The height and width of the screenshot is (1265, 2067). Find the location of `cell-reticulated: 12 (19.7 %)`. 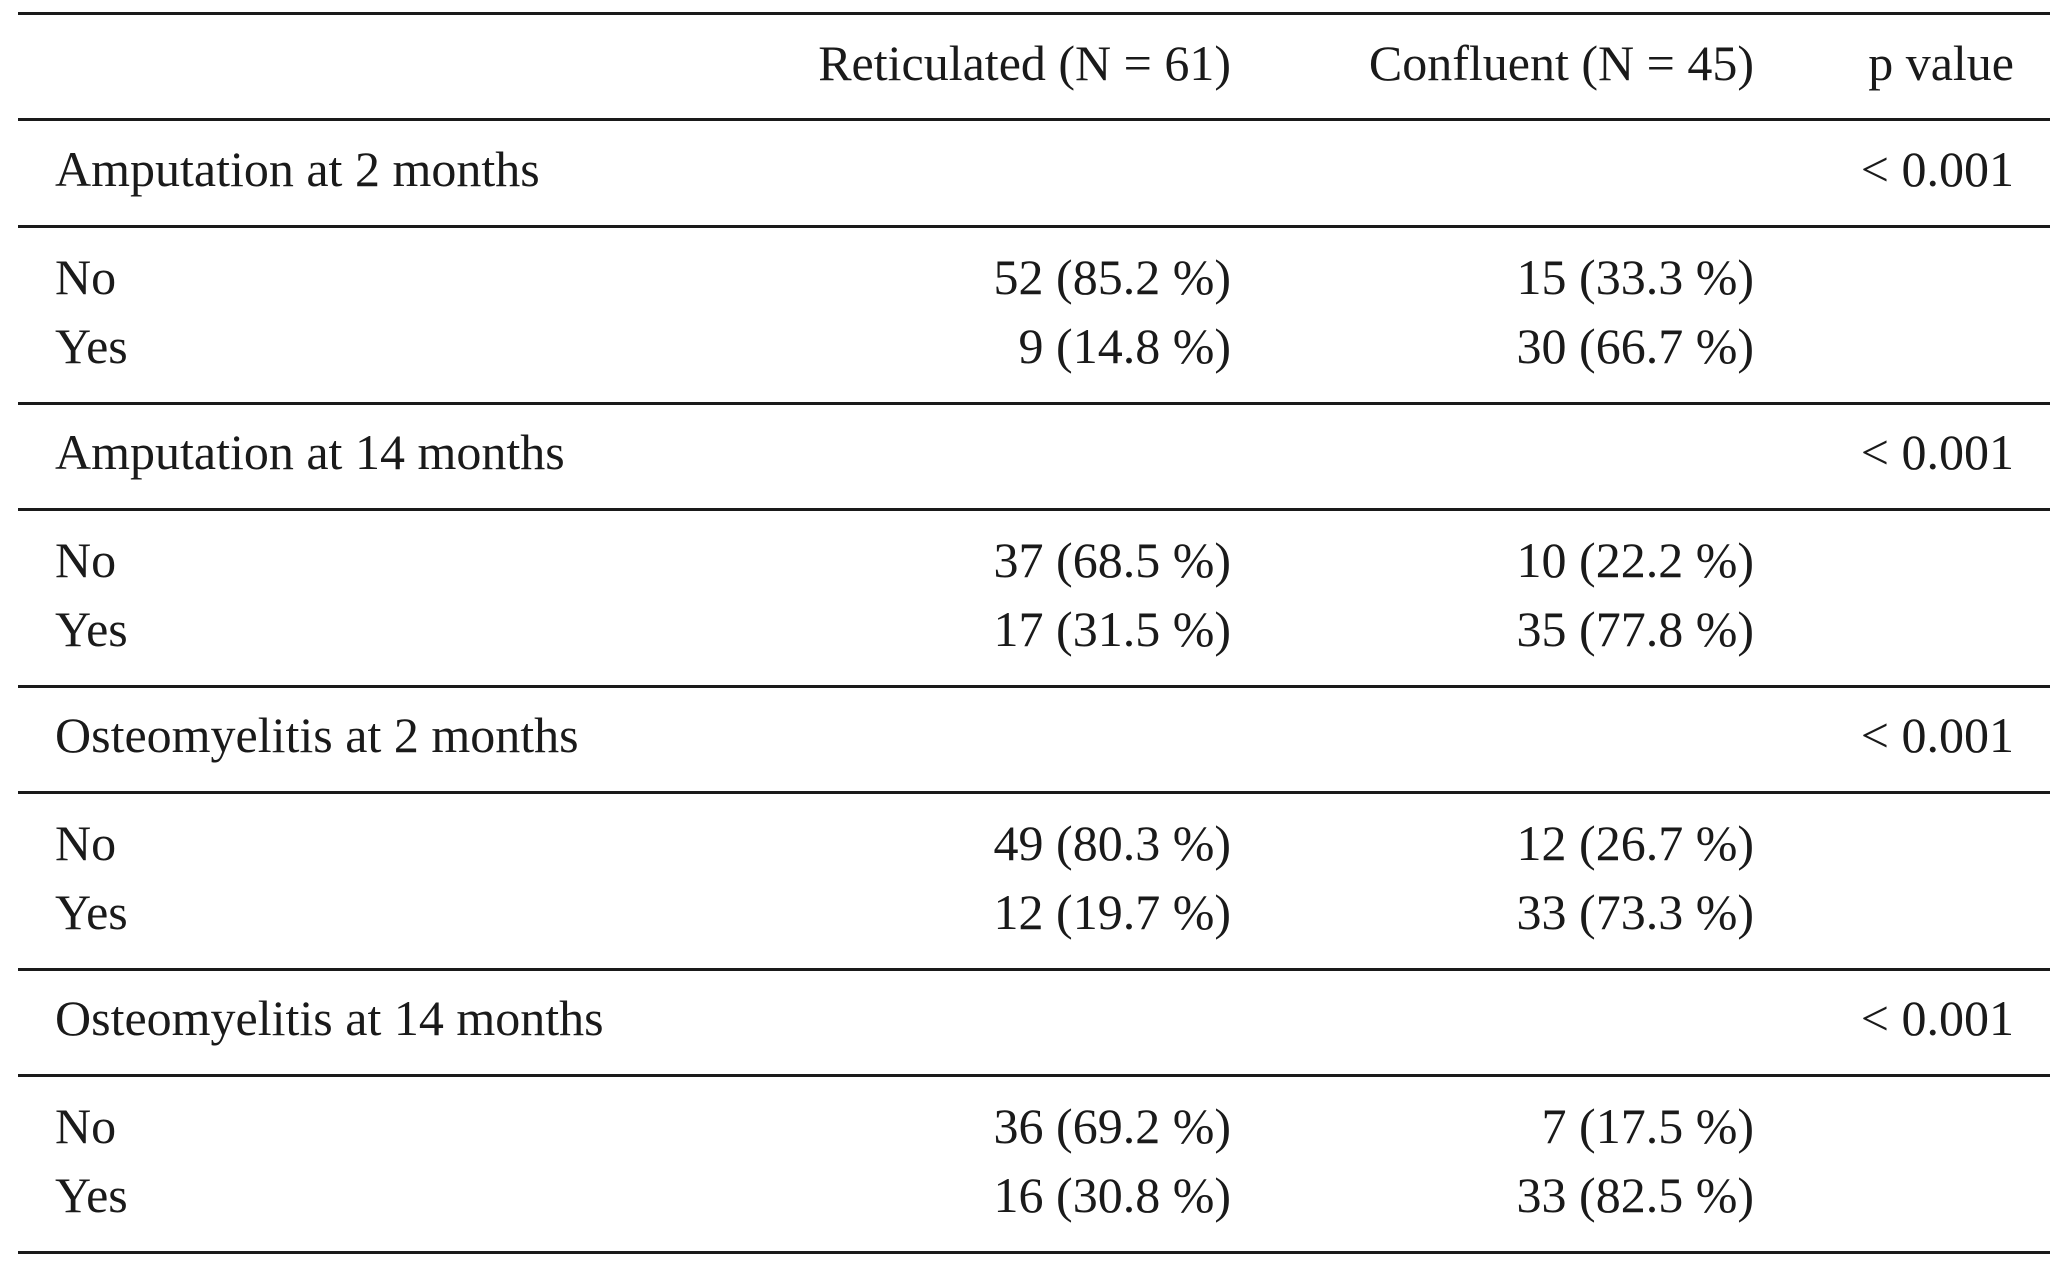

cell-reticulated: 12 (19.7 %) is located at coordinates (1112, 912).